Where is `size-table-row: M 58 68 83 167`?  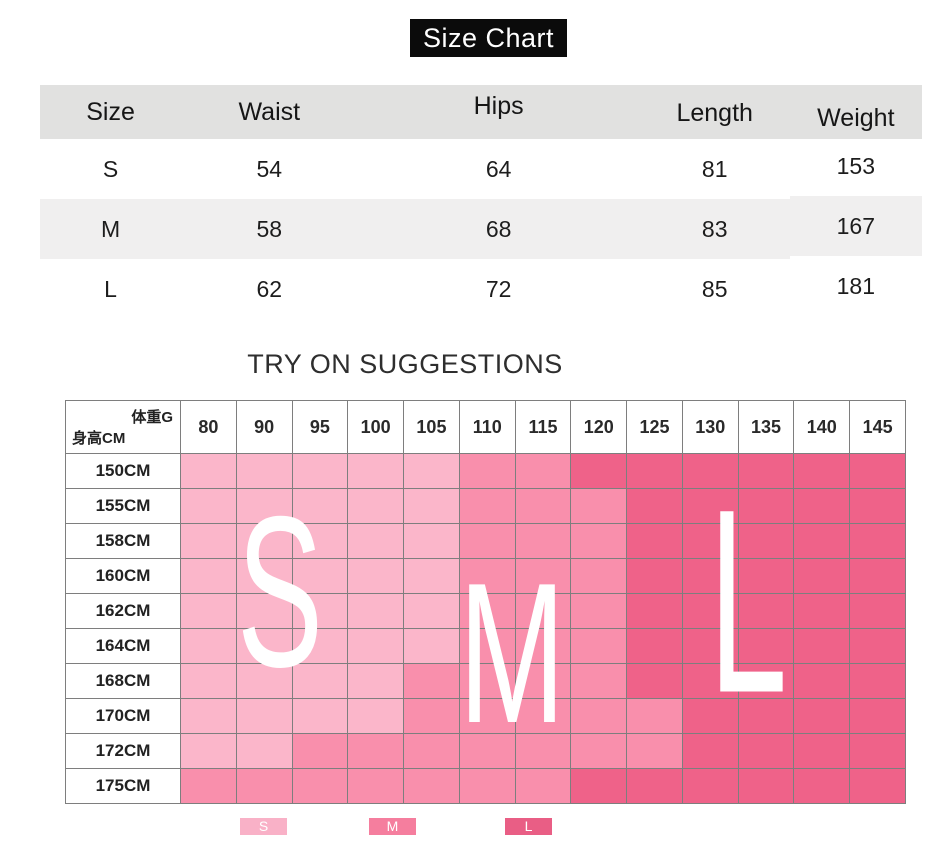 size-table-row: M 58 68 83 167 is located at coordinates (481, 227).